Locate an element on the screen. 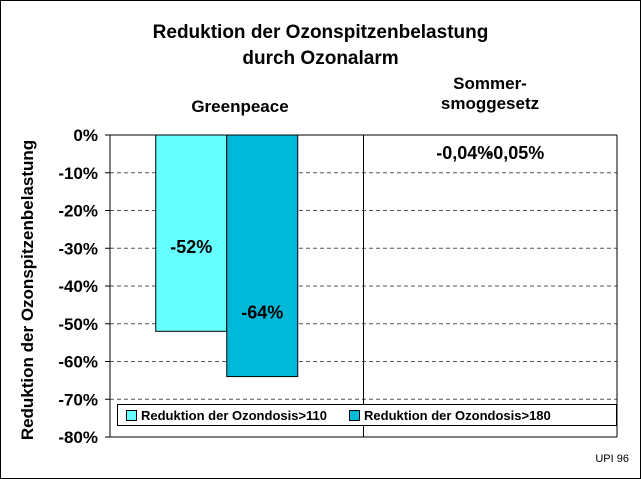 Image resolution: width=641 pixels, height=479 pixels. legend-item-2: Reduktion der Ozondosis>180 is located at coordinates (450, 415).